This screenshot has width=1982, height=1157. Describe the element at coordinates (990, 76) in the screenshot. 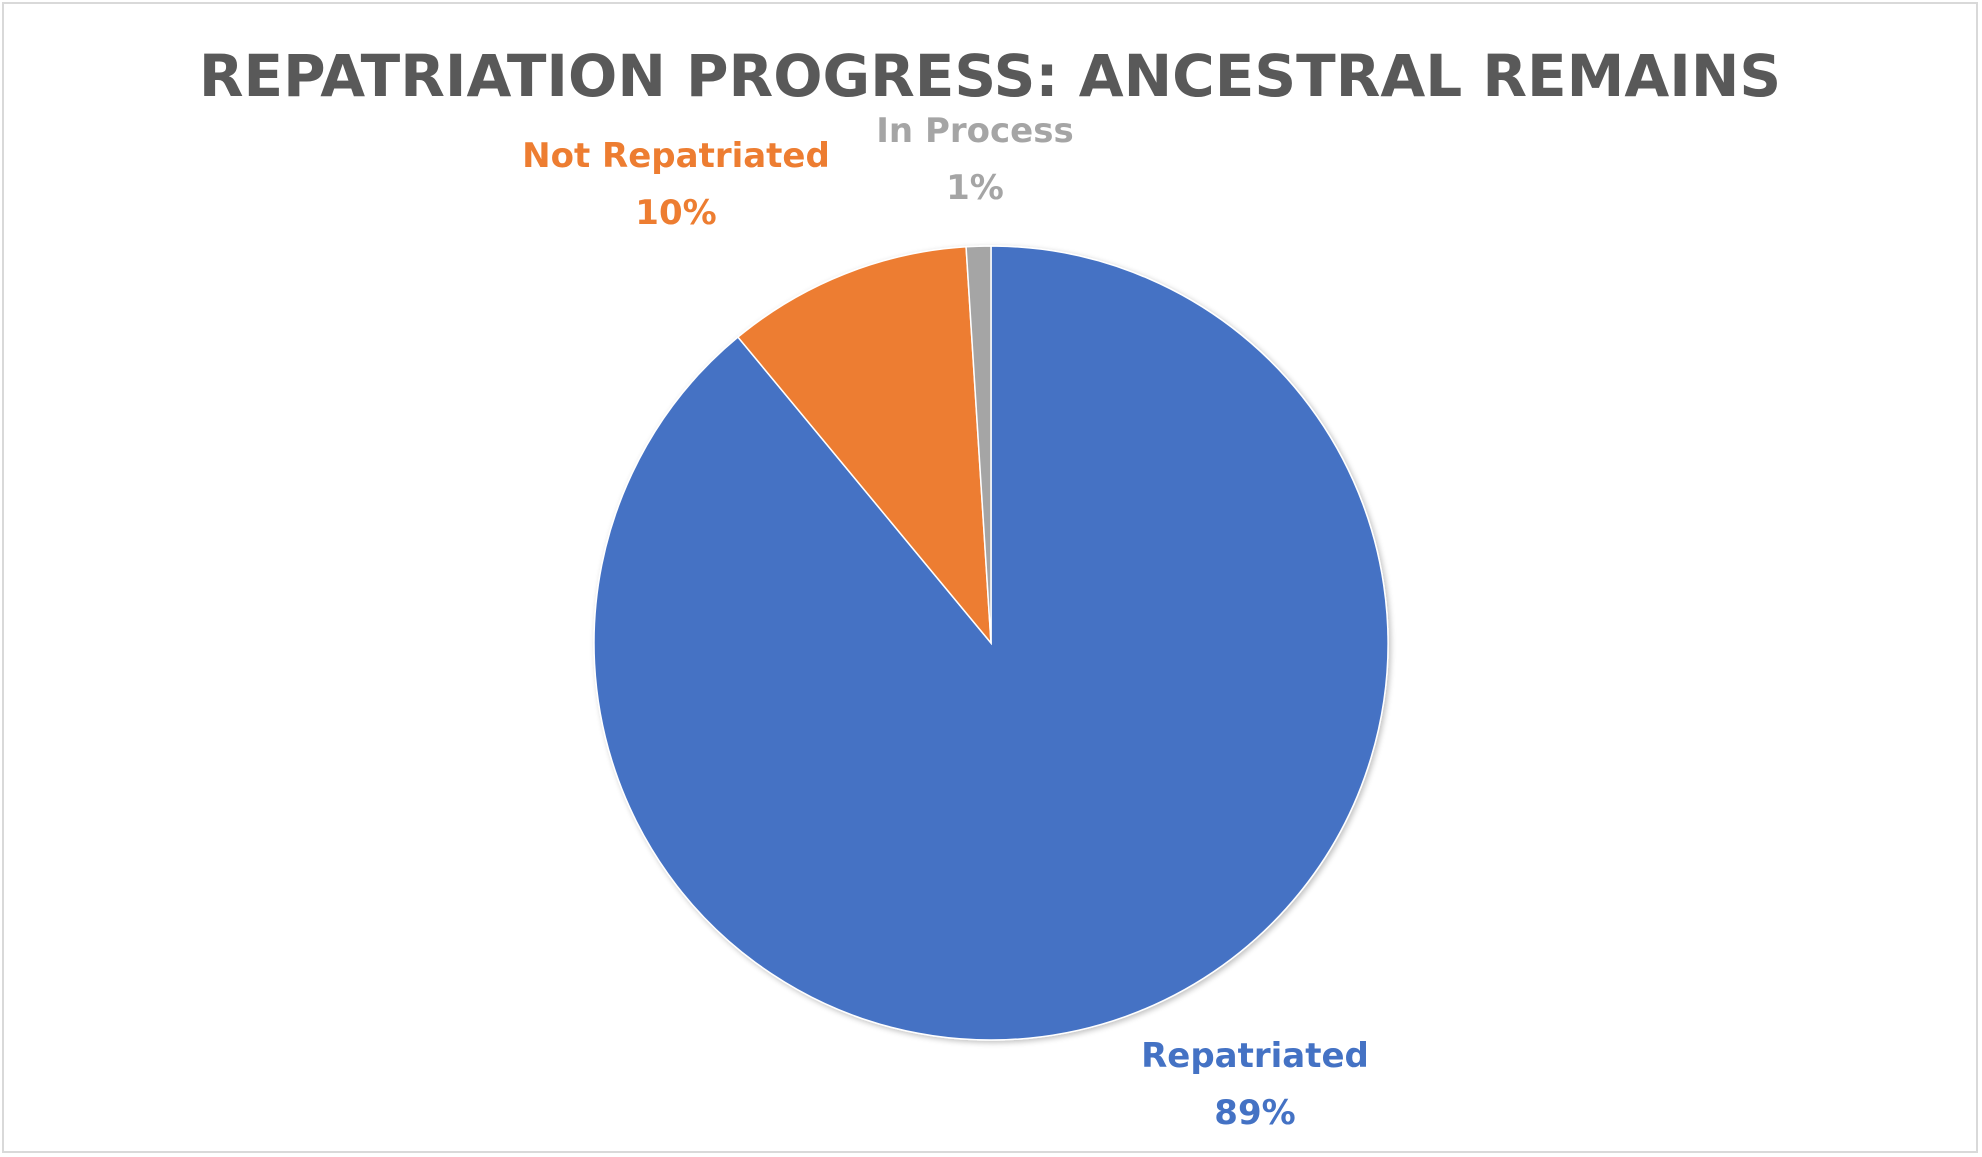

I see `chart-title: REPATRIATION PROGRESS: ANCESTRAL REMAINS` at that location.